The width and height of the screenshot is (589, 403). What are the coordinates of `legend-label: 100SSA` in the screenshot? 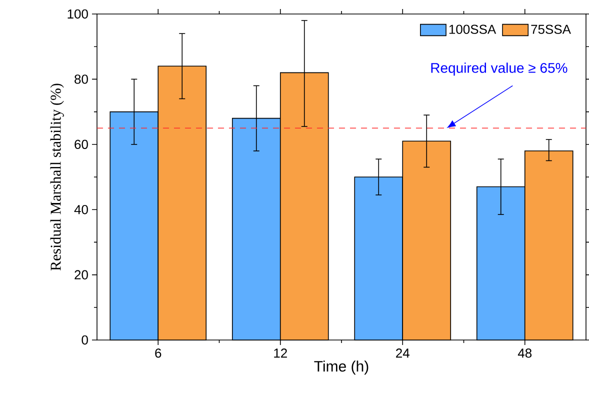 It's located at (472, 29).